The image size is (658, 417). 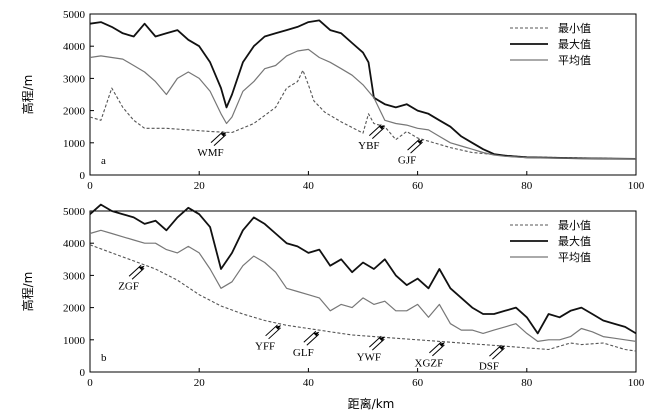 I want to click on fault-label: ZGF, so click(x=128, y=287).